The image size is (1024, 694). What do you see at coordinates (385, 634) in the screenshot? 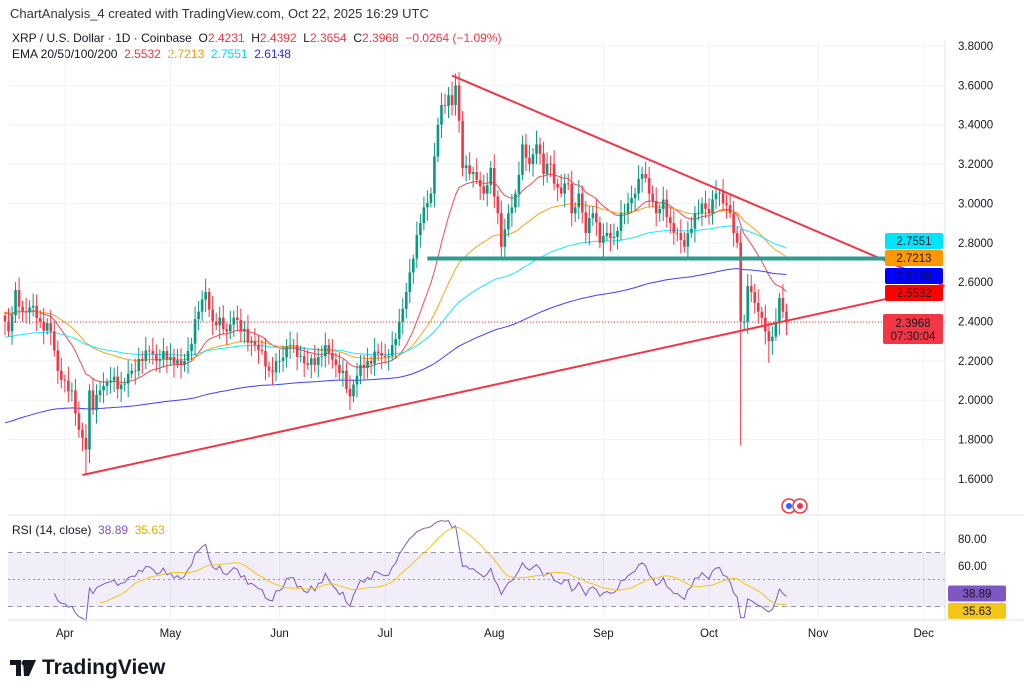
I see `time-tick-label: Jul` at bounding box center [385, 634].